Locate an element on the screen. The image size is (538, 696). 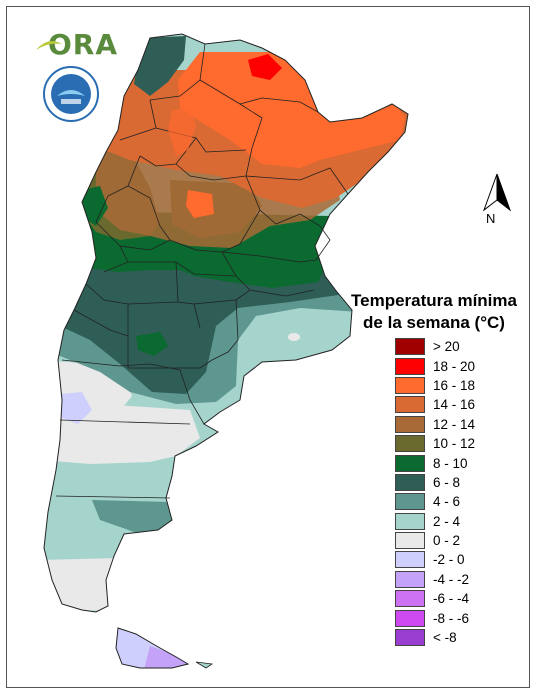
legend-item: > 20 is located at coordinates (435, 346).